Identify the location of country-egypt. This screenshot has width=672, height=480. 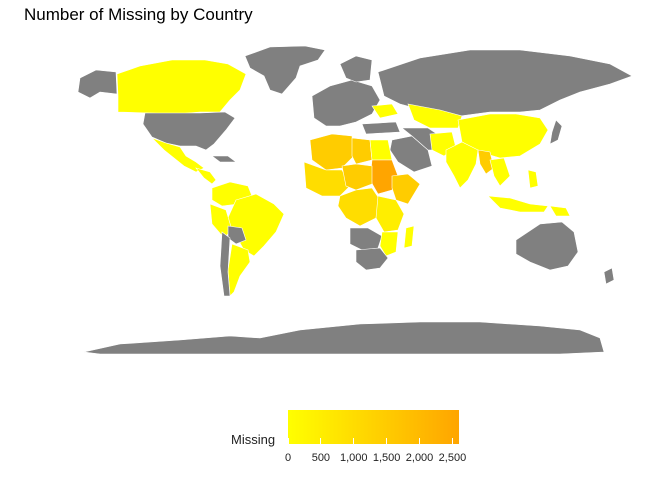
(381, 150).